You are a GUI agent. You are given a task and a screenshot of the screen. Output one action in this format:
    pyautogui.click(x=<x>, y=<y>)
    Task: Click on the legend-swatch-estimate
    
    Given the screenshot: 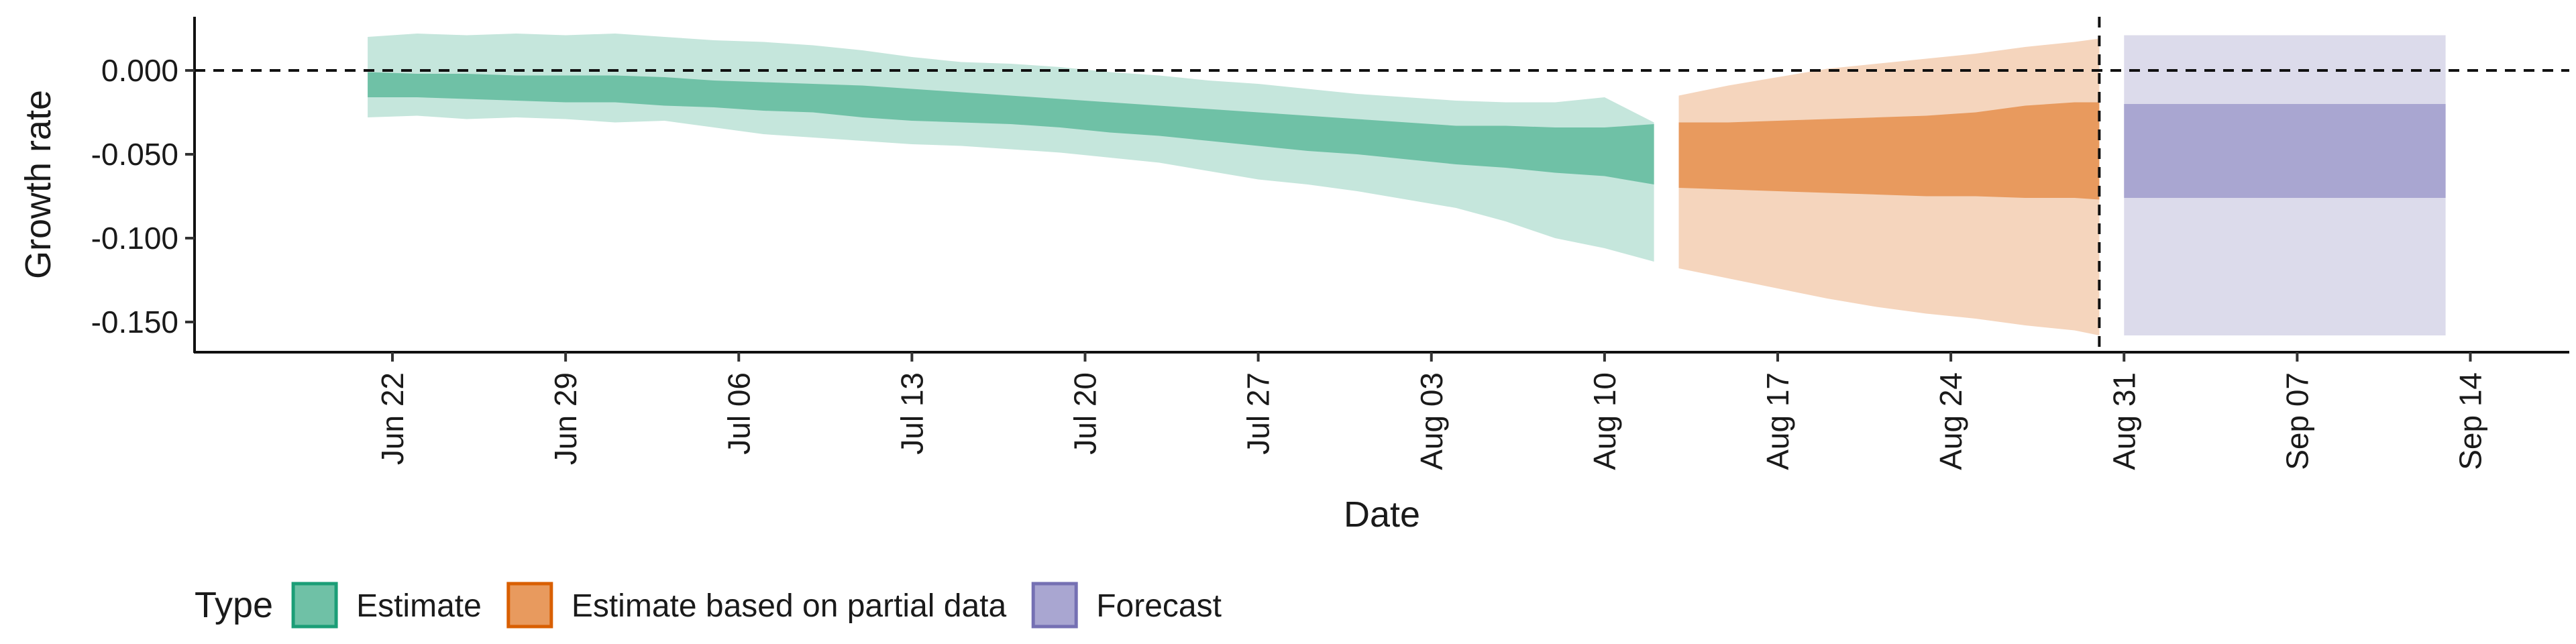 What is the action you would take?
    pyautogui.click(x=314, y=605)
    